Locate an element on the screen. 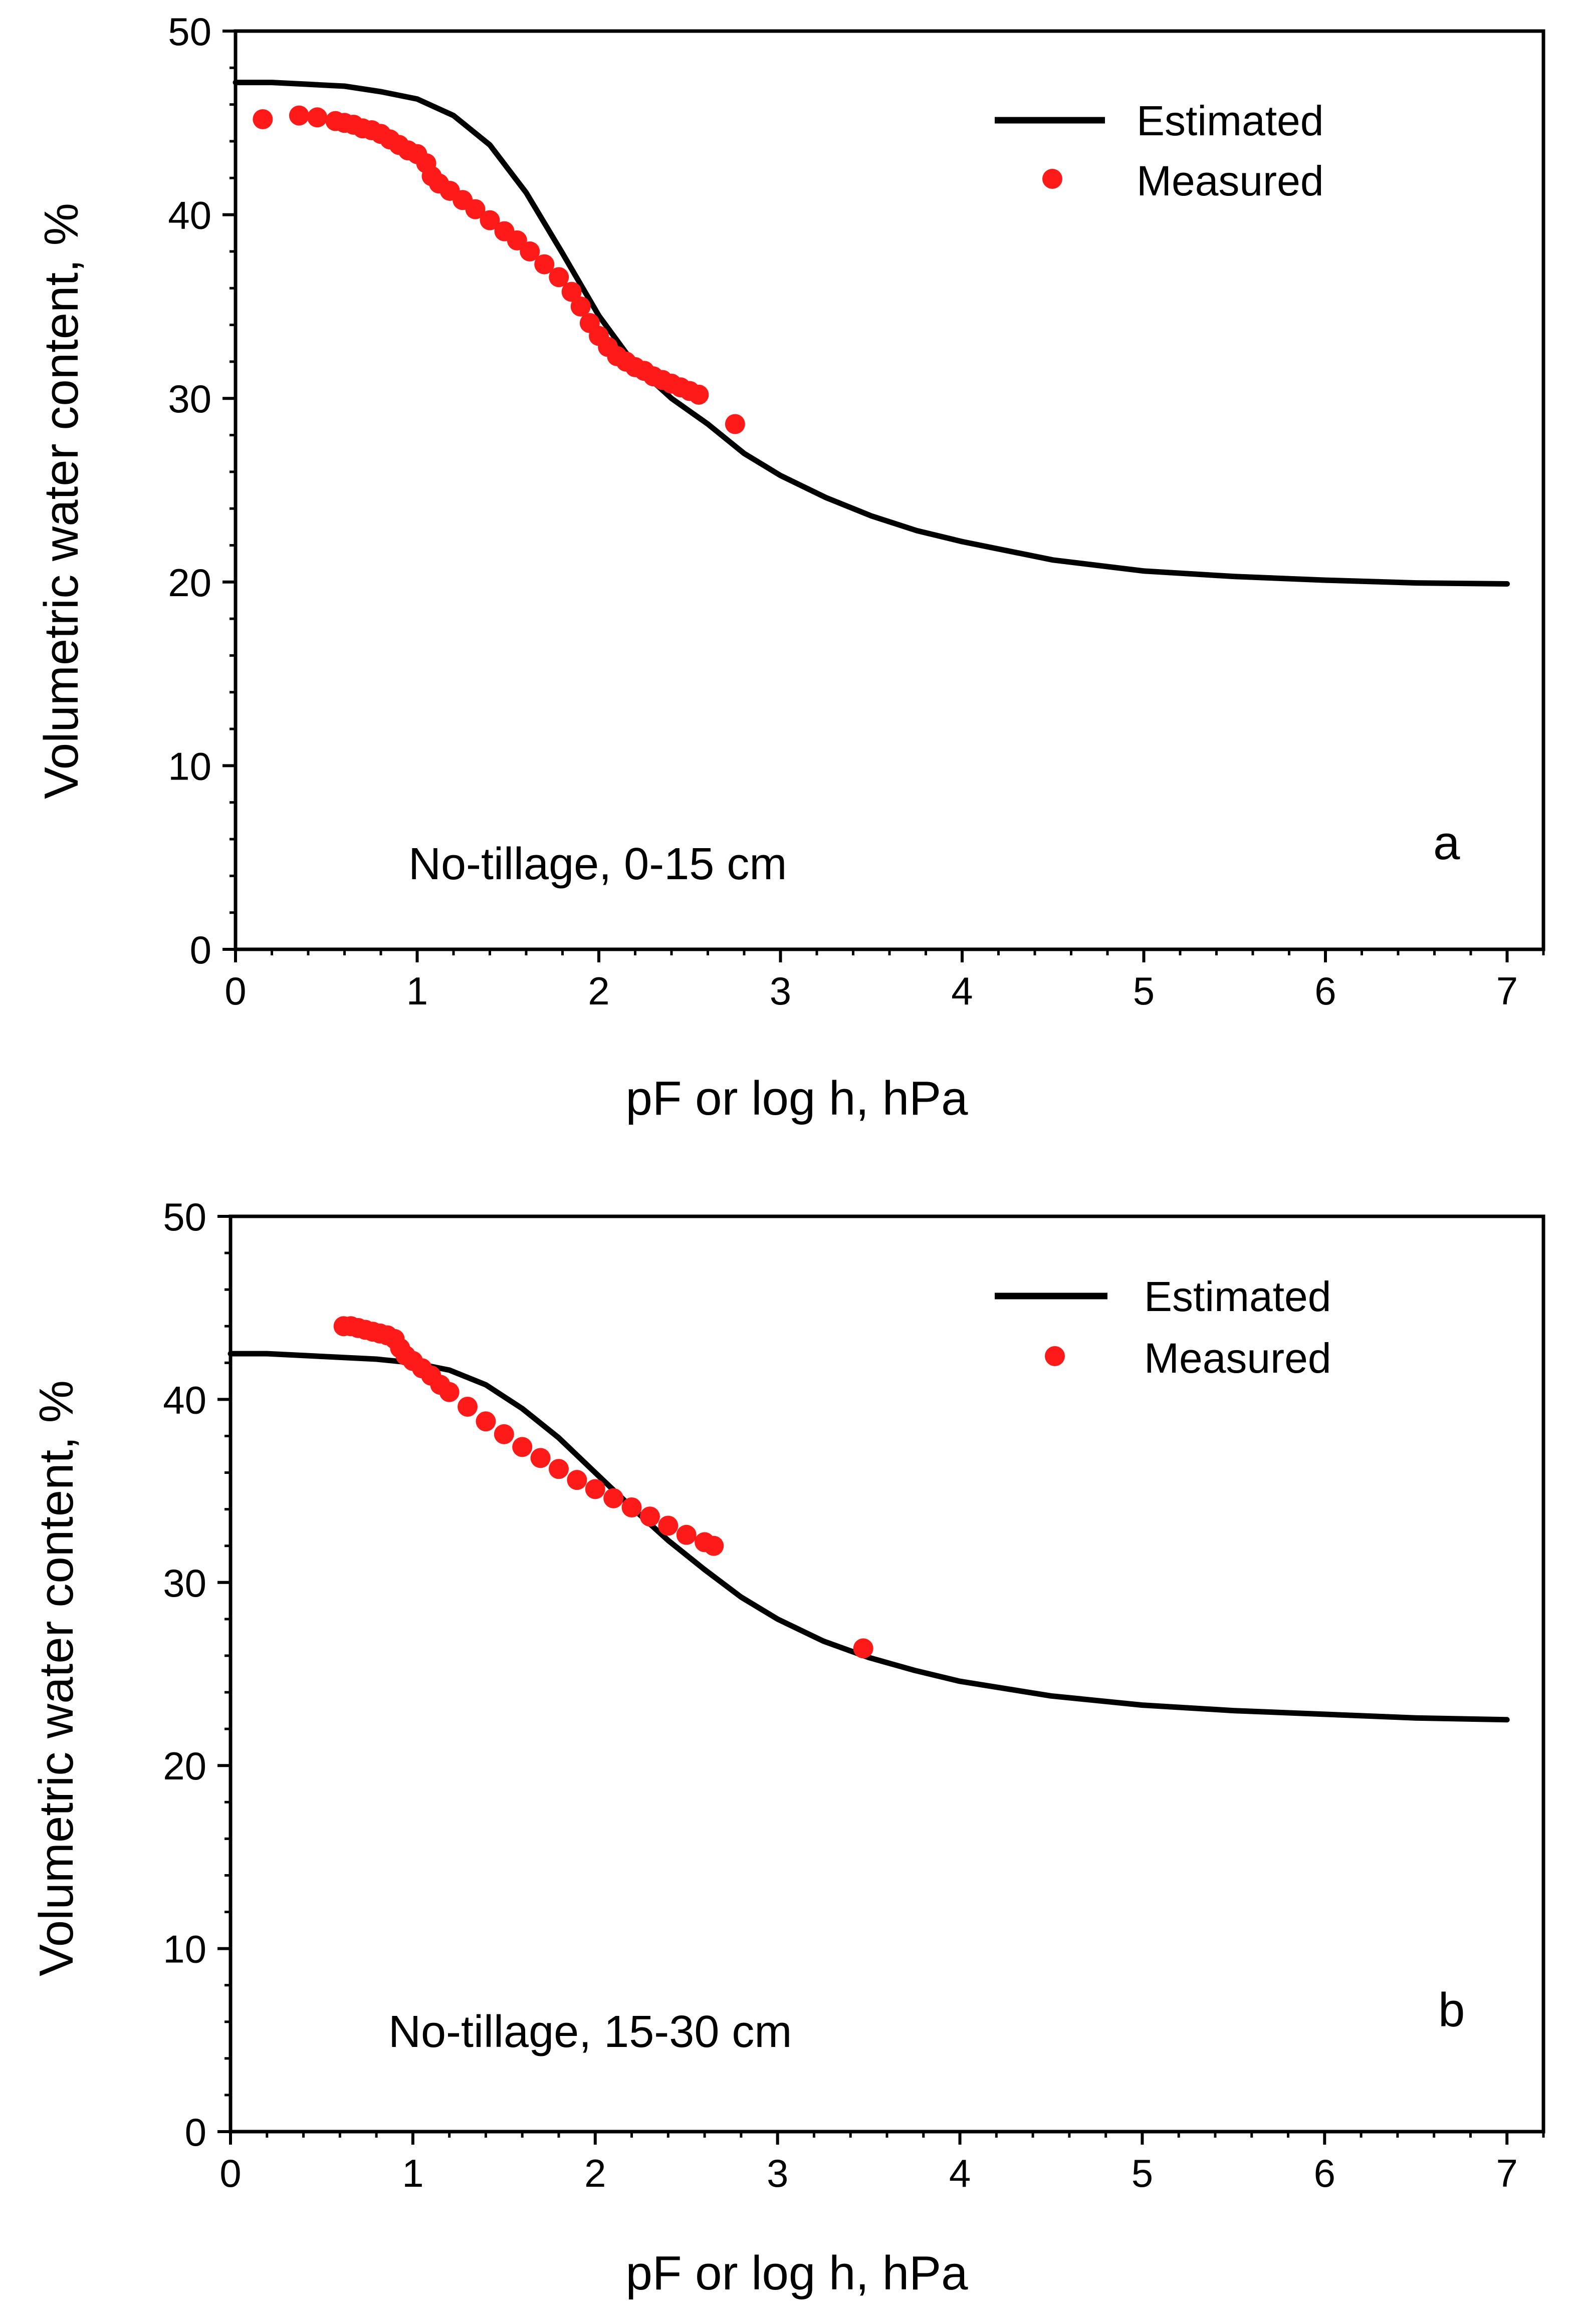 The image size is (1574, 2324). y-tick-label-b: 40 is located at coordinates (185, 1400).